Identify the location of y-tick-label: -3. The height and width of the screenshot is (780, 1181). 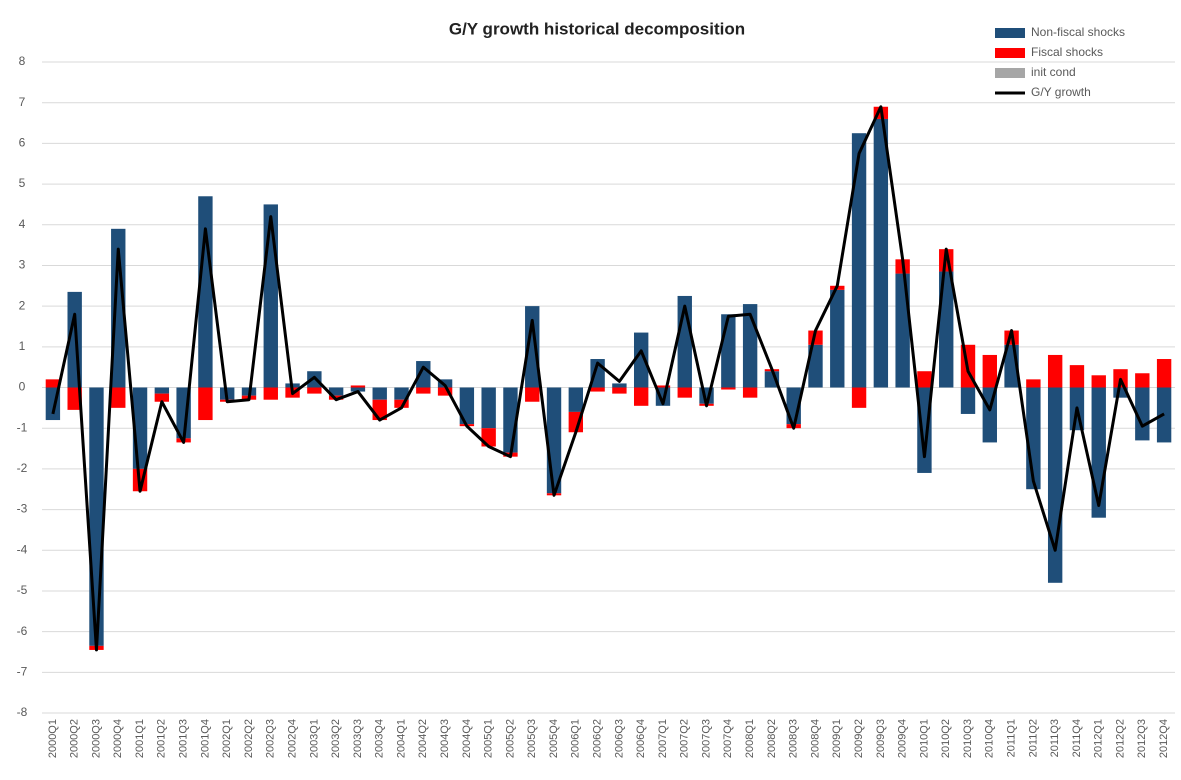
(22, 509).